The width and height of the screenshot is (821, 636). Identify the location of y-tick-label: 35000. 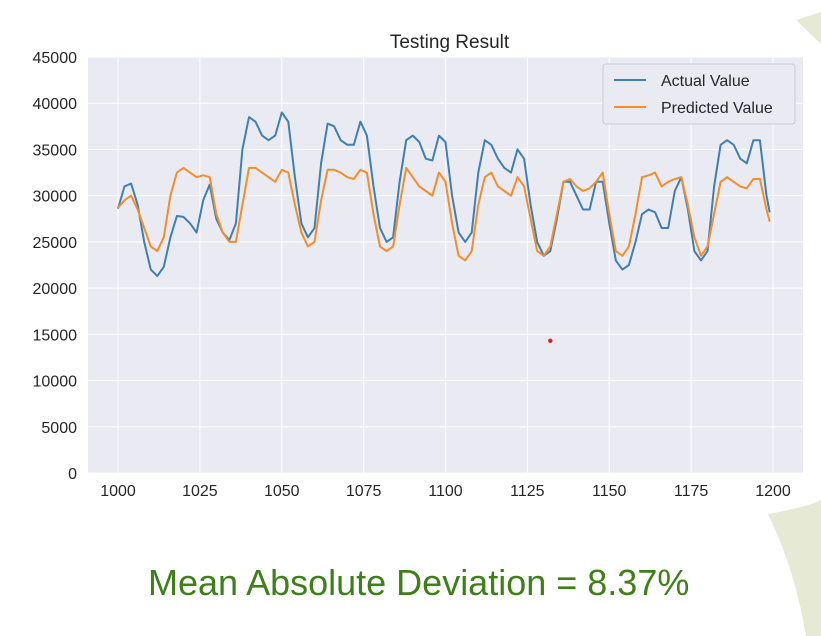
(55, 150).